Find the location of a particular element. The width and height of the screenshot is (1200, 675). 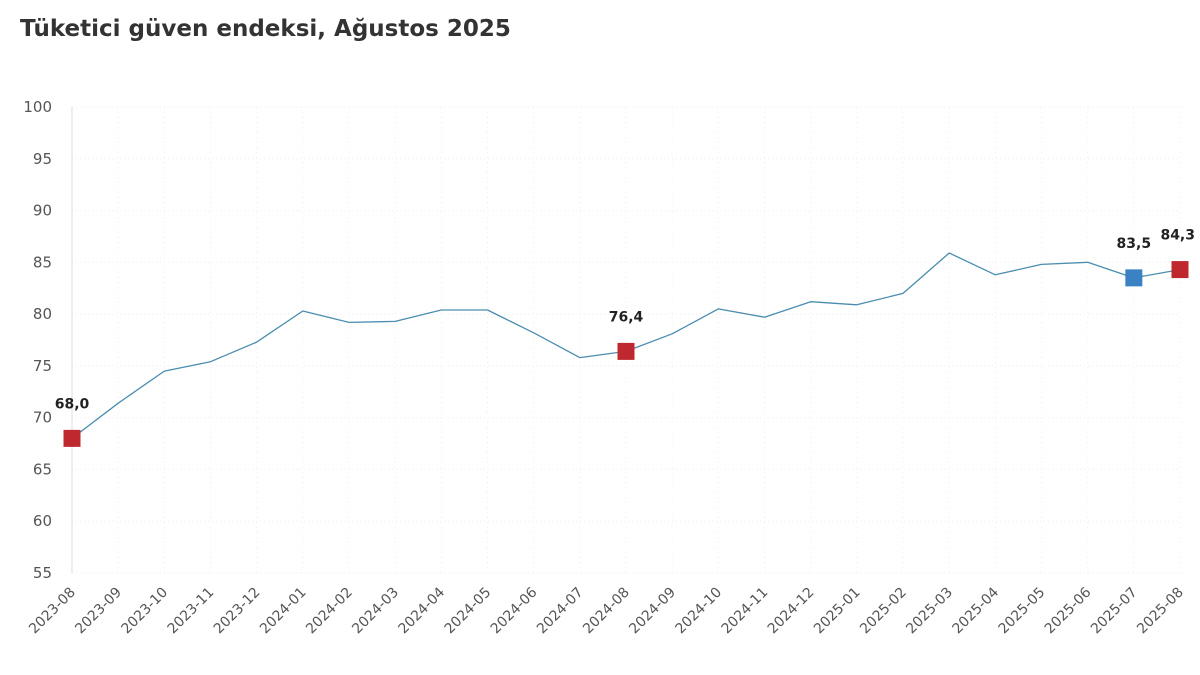

x-tick-label: 2024-07 is located at coordinates (560, 611).